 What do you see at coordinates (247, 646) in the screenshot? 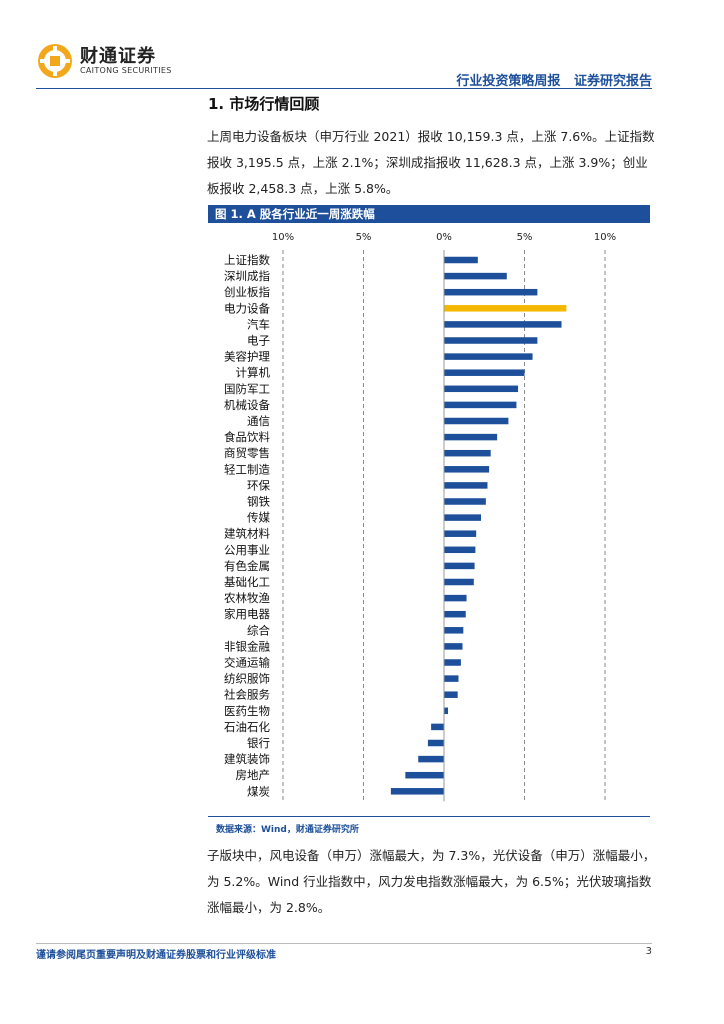
I see `category-label: 非银金融` at bounding box center [247, 646].